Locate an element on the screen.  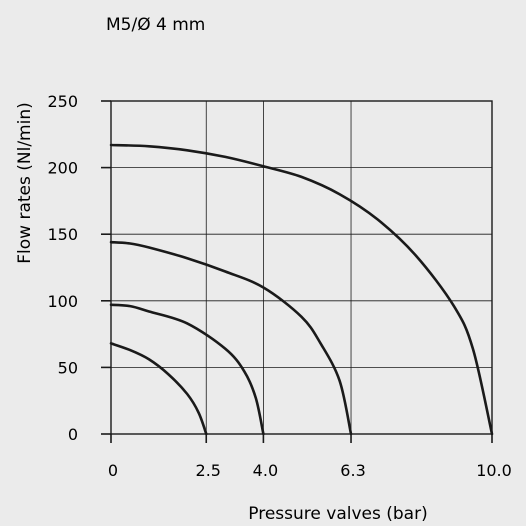
chart-title: M5/Ø 4 mm is located at coordinates (155, 25).